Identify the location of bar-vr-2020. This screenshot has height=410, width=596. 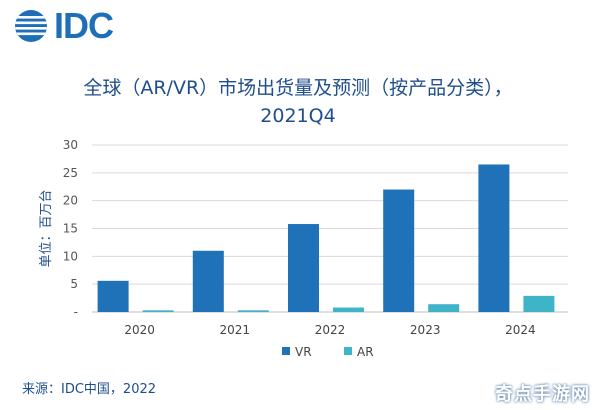
(113, 296).